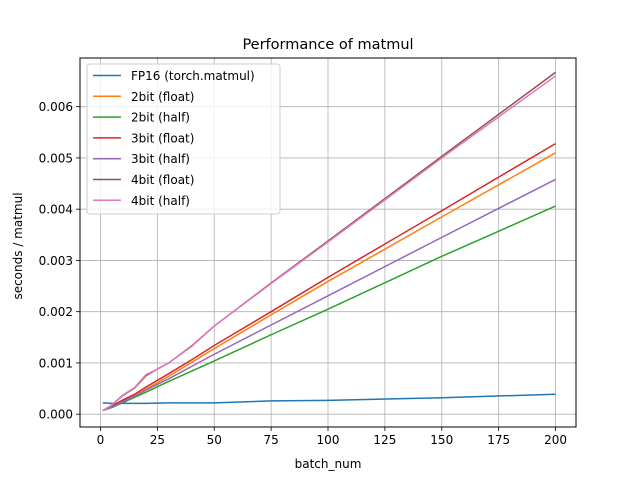 The width and height of the screenshot is (640, 480). What do you see at coordinates (327, 45) in the screenshot?
I see `chart-title: Performance of matmul` at bounding box center [327, 45].